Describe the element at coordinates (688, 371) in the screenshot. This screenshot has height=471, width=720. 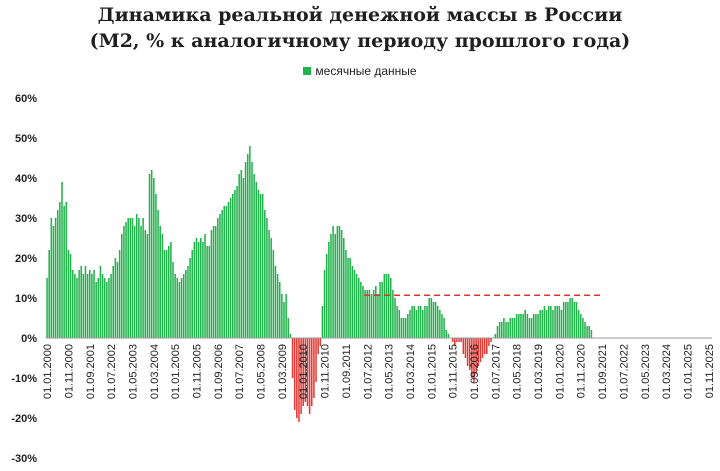
I see `x-tick-label: 01.01.2025` at that location.